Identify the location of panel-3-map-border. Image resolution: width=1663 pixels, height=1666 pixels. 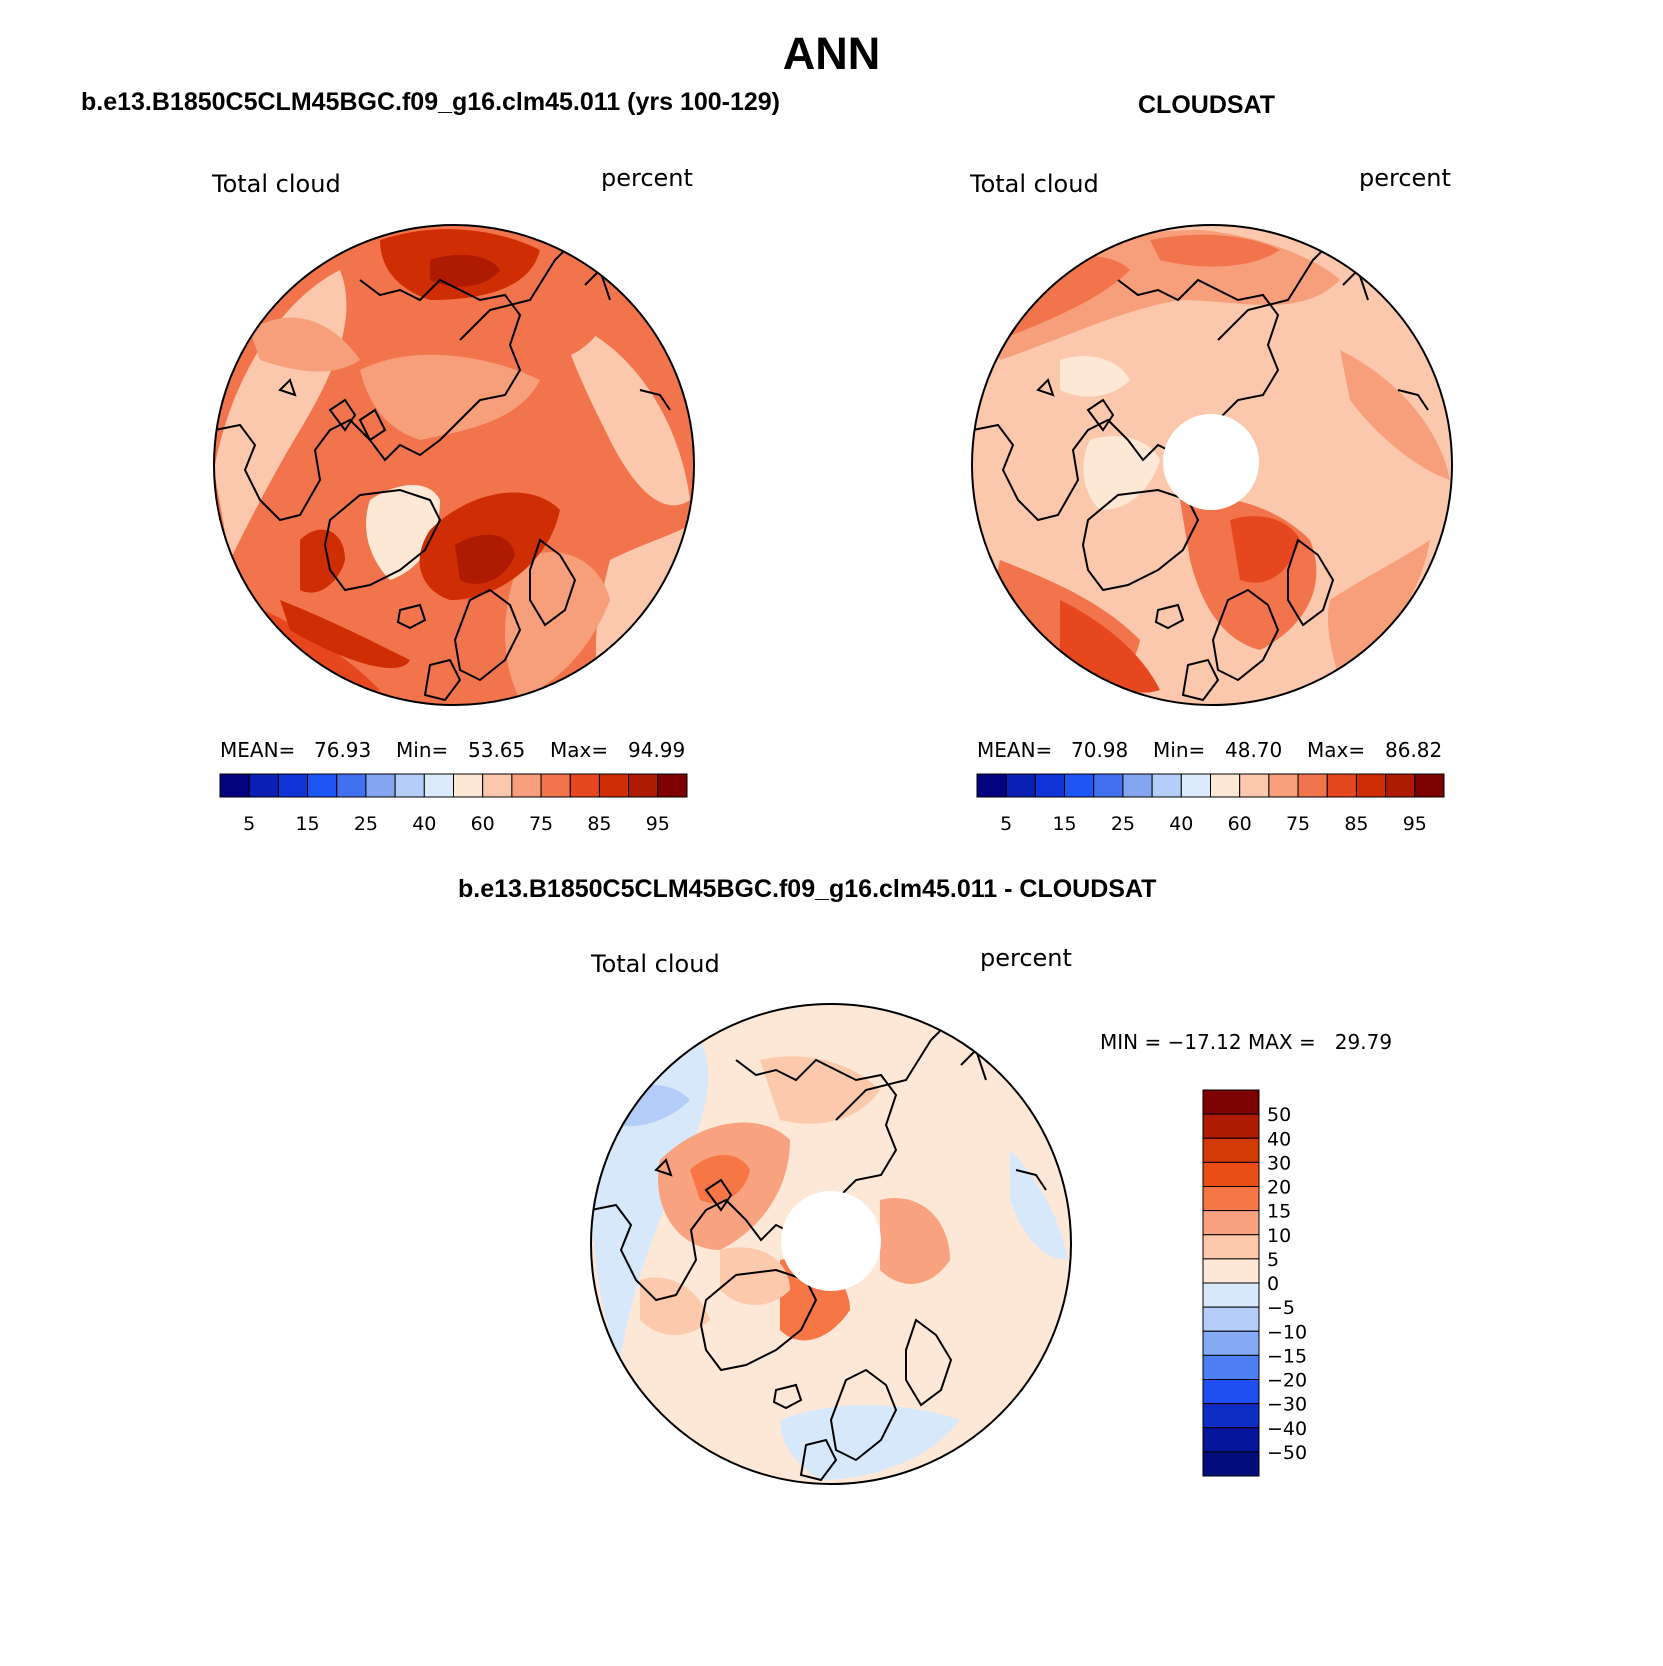
(831, 1244).